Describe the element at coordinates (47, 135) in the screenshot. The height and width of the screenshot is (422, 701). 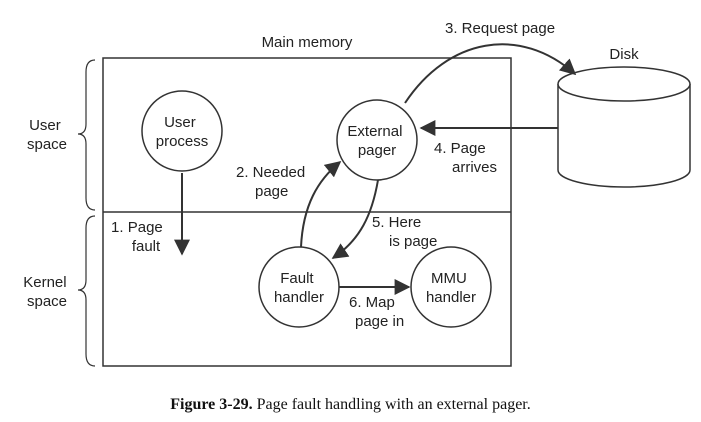
I see `user-space-label: User space` at that location.